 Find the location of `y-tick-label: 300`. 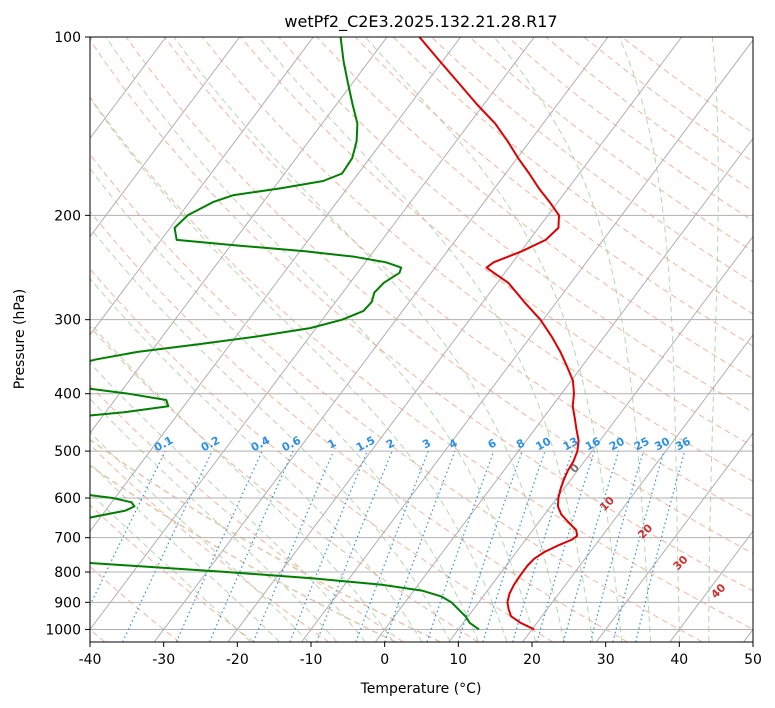

y-tick-label: 300 is located at coordinates (67, 321).